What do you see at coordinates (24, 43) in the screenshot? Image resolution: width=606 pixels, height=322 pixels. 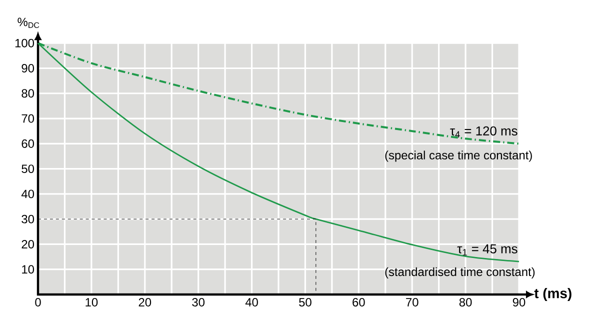 I see `y-tick-label: 100` at bounding box center [24, 43].